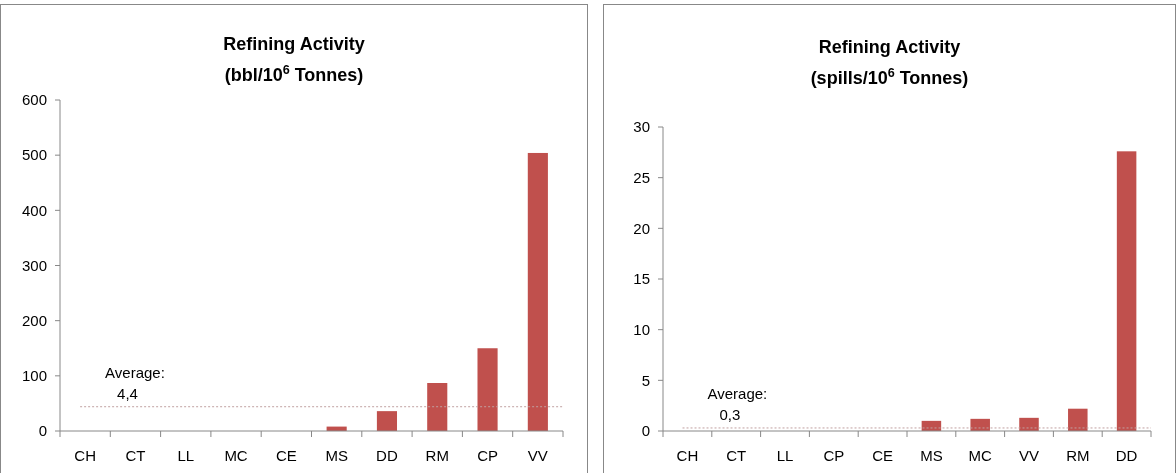  What do you see at coordinates (34, 376) in the screenshot?
I see `y-tick-label: 100` at bounding box center [34, 376].